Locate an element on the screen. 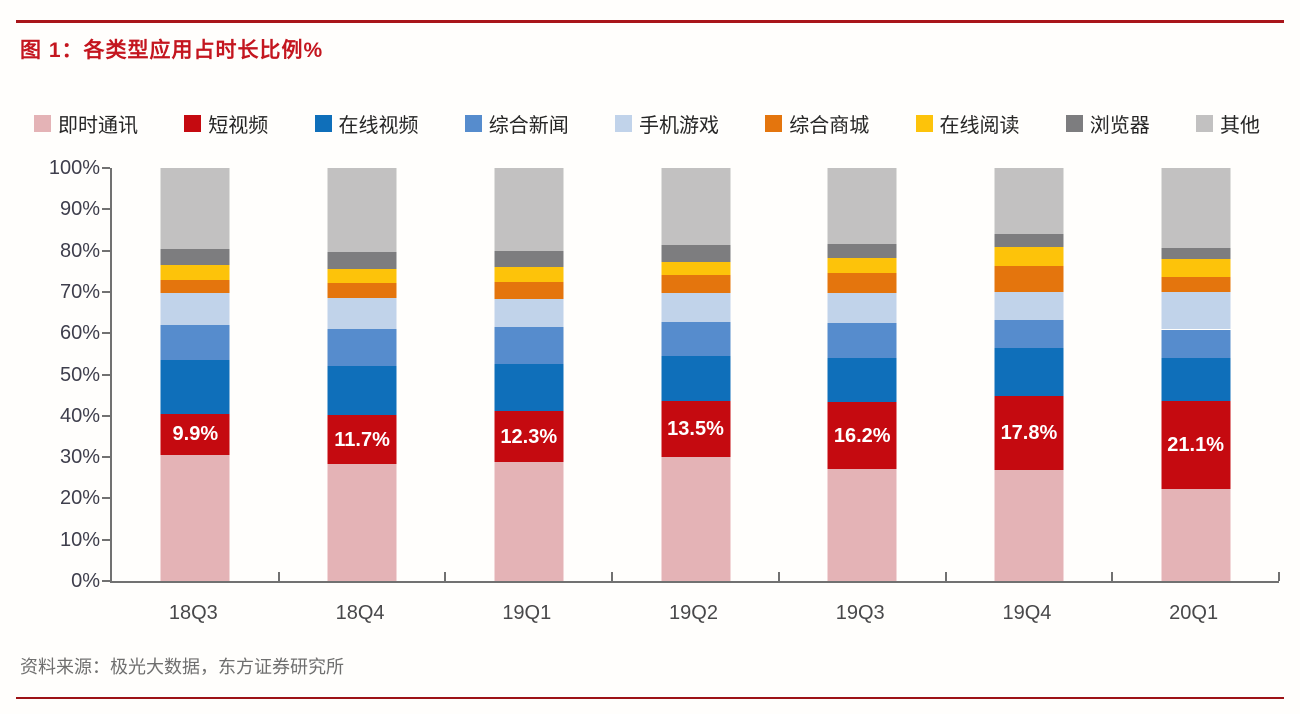 Image resolution: width=1300 pixels, height=714 pixels. data-label: 16.2% is located at coordinates (862, 435).